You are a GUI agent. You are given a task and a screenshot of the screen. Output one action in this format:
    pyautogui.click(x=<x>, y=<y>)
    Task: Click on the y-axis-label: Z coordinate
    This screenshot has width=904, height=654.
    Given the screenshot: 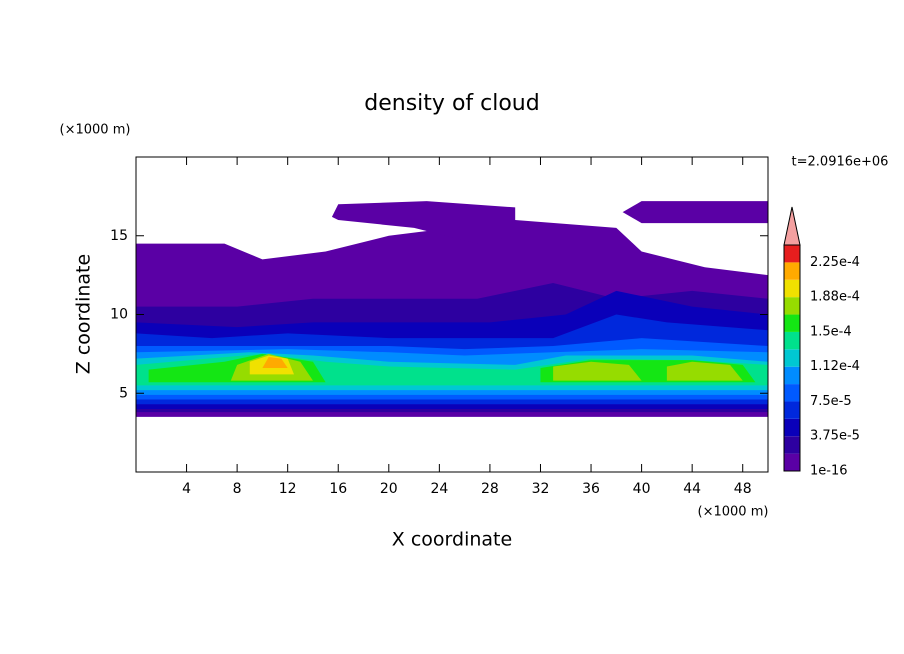 What is the action you would take?
    pyautogui.click(x=84, y=314)
    